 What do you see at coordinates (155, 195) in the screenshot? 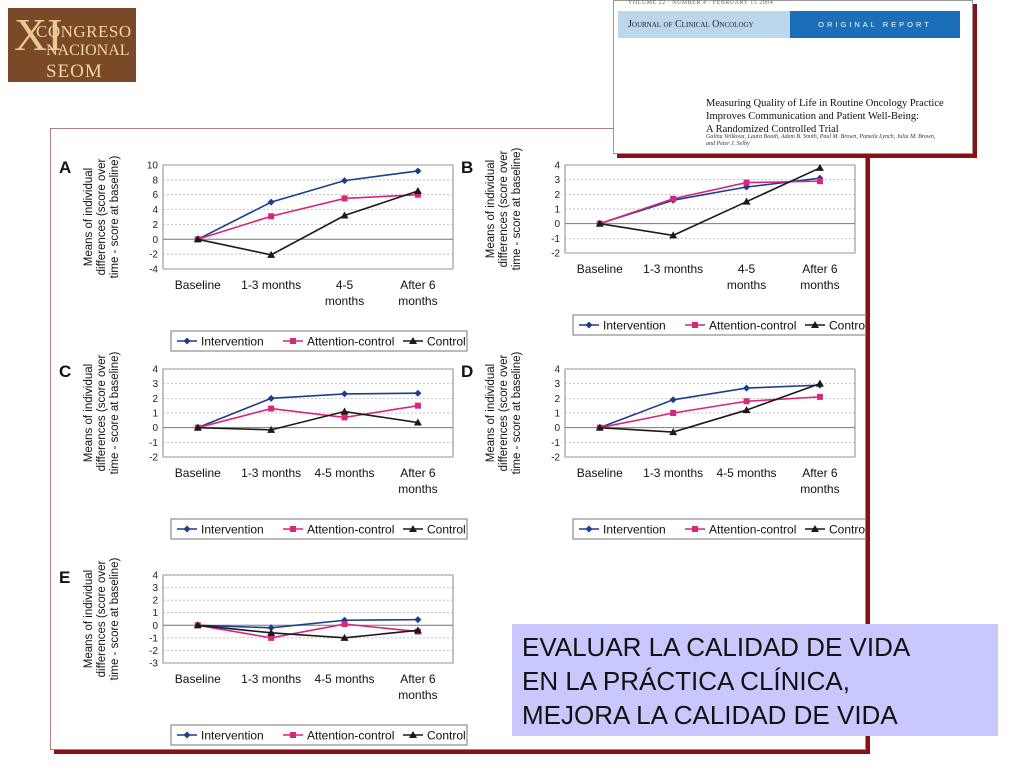
I see `y-tick-label: 6` at bounding box center [155, 195].